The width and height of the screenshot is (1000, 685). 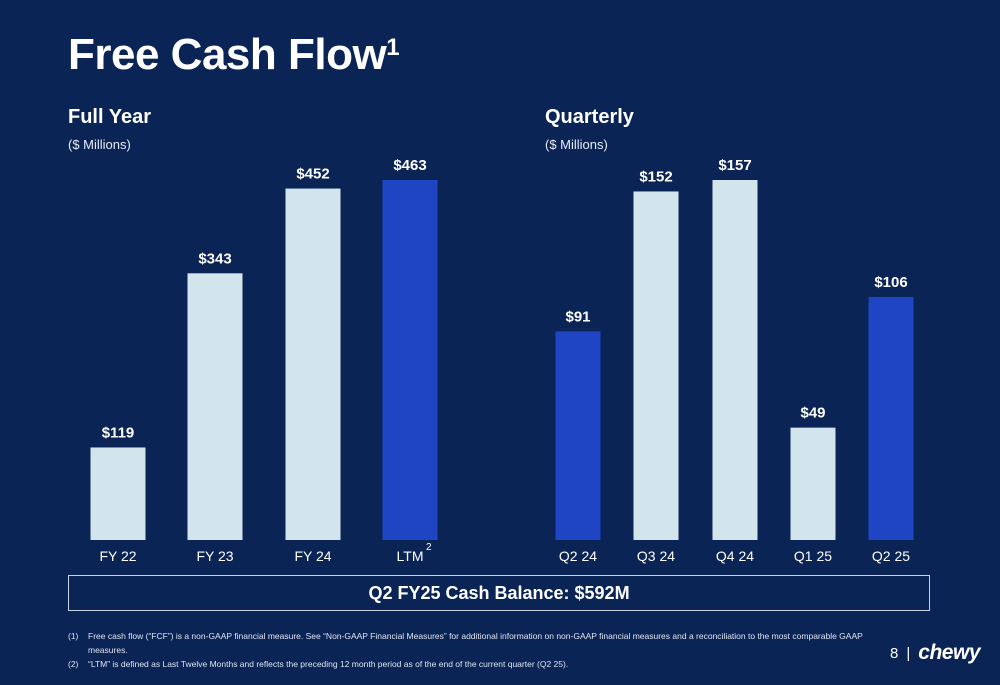 I want to click on category-label-ltm: LTM, so click(x=410, y=556).